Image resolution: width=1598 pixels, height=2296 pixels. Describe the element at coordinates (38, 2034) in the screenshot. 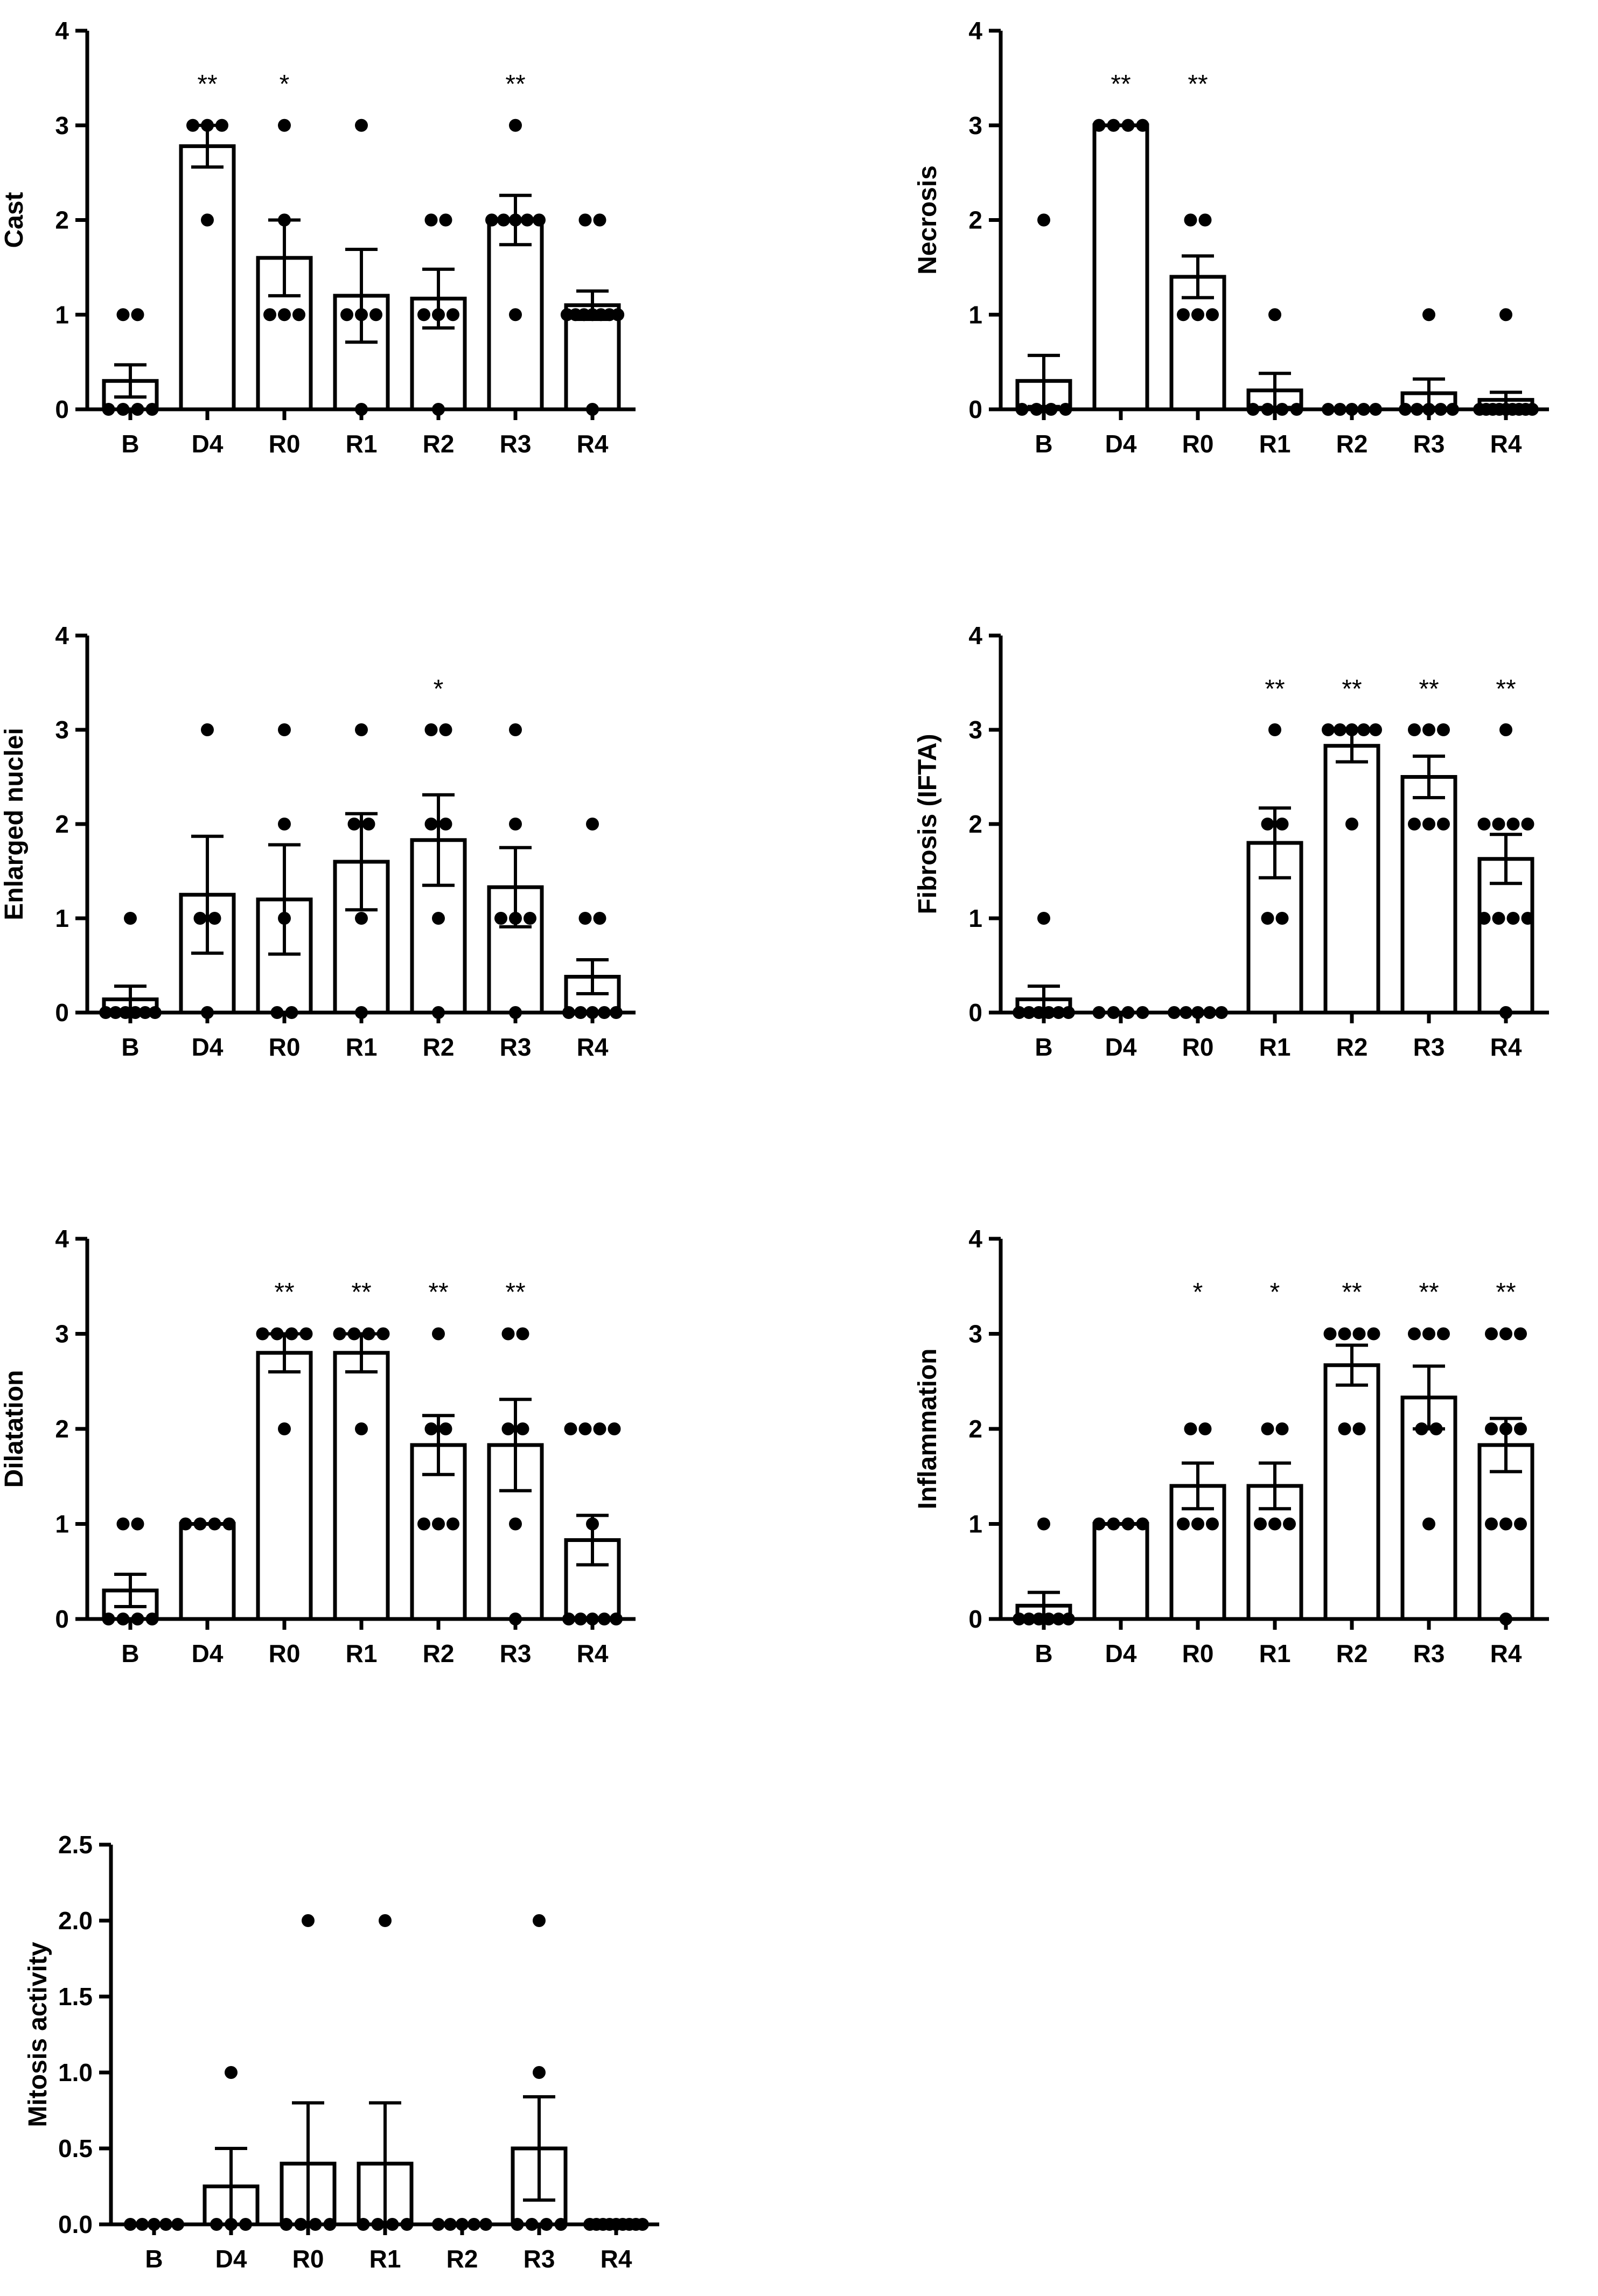

I see `y-axis-label: Mitosis activity` at that location.